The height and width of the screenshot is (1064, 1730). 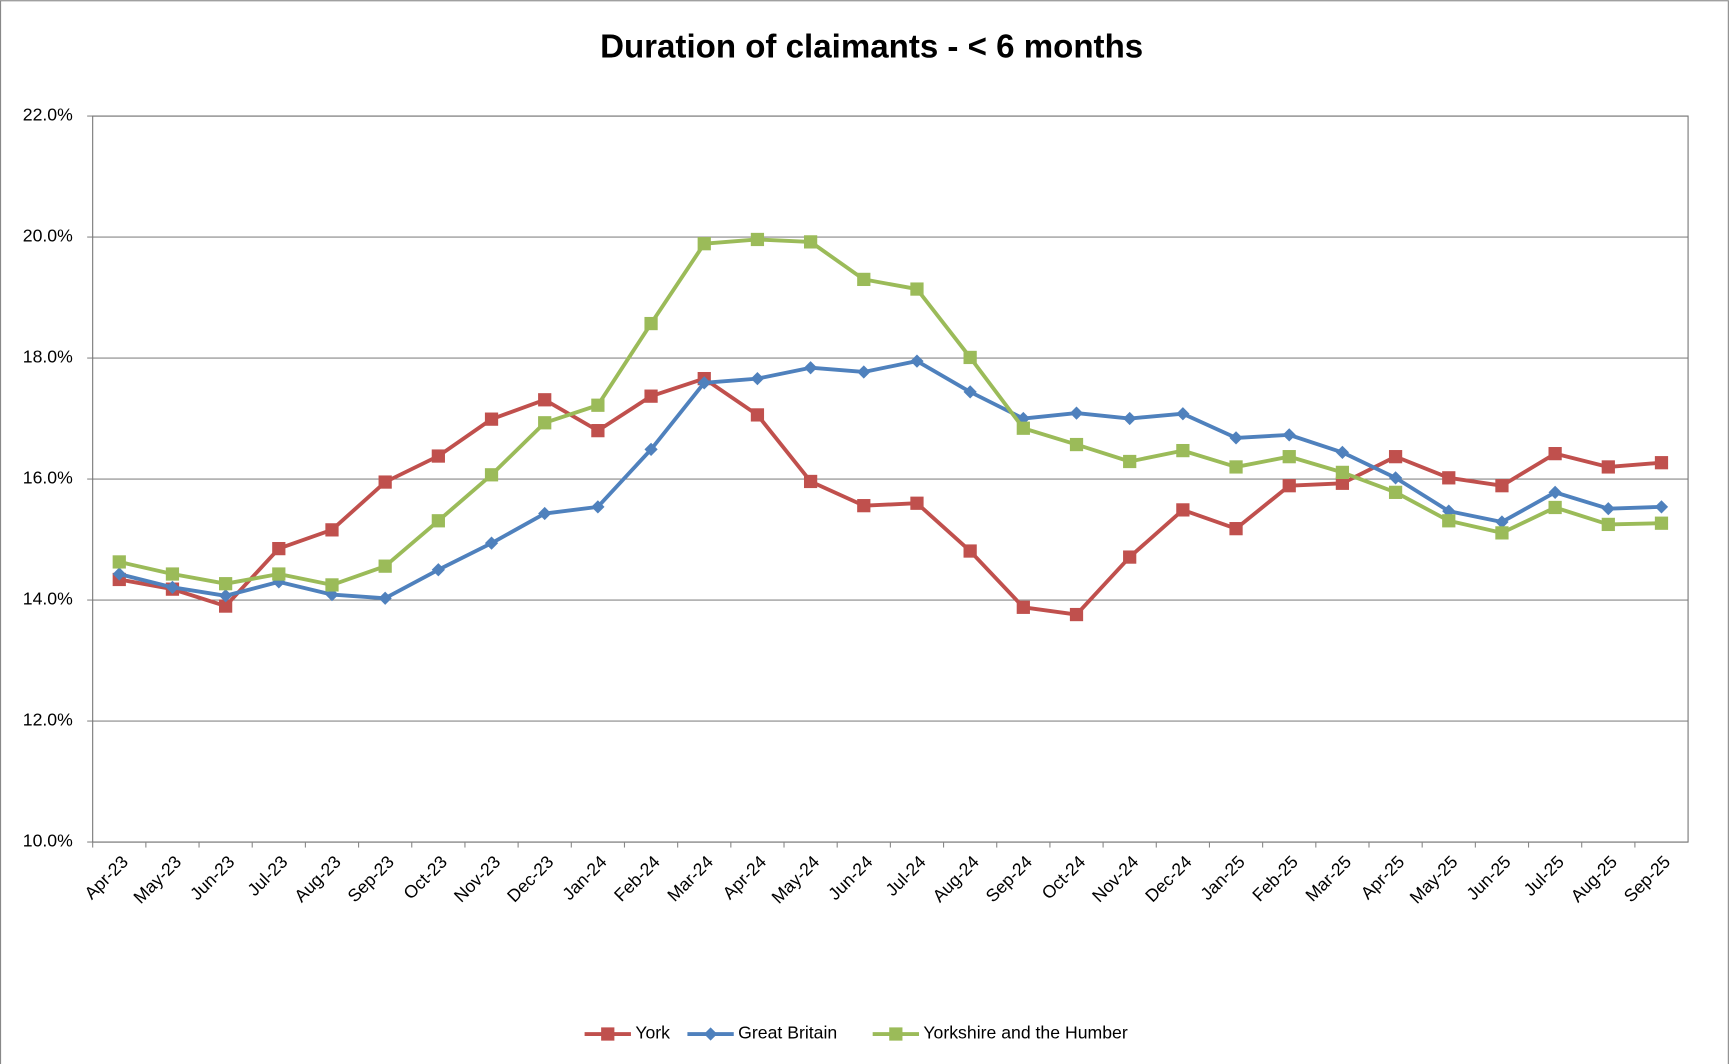 I want to click on legend-label: Yorkshire and the Humber, so click(x=1025, y=1033).